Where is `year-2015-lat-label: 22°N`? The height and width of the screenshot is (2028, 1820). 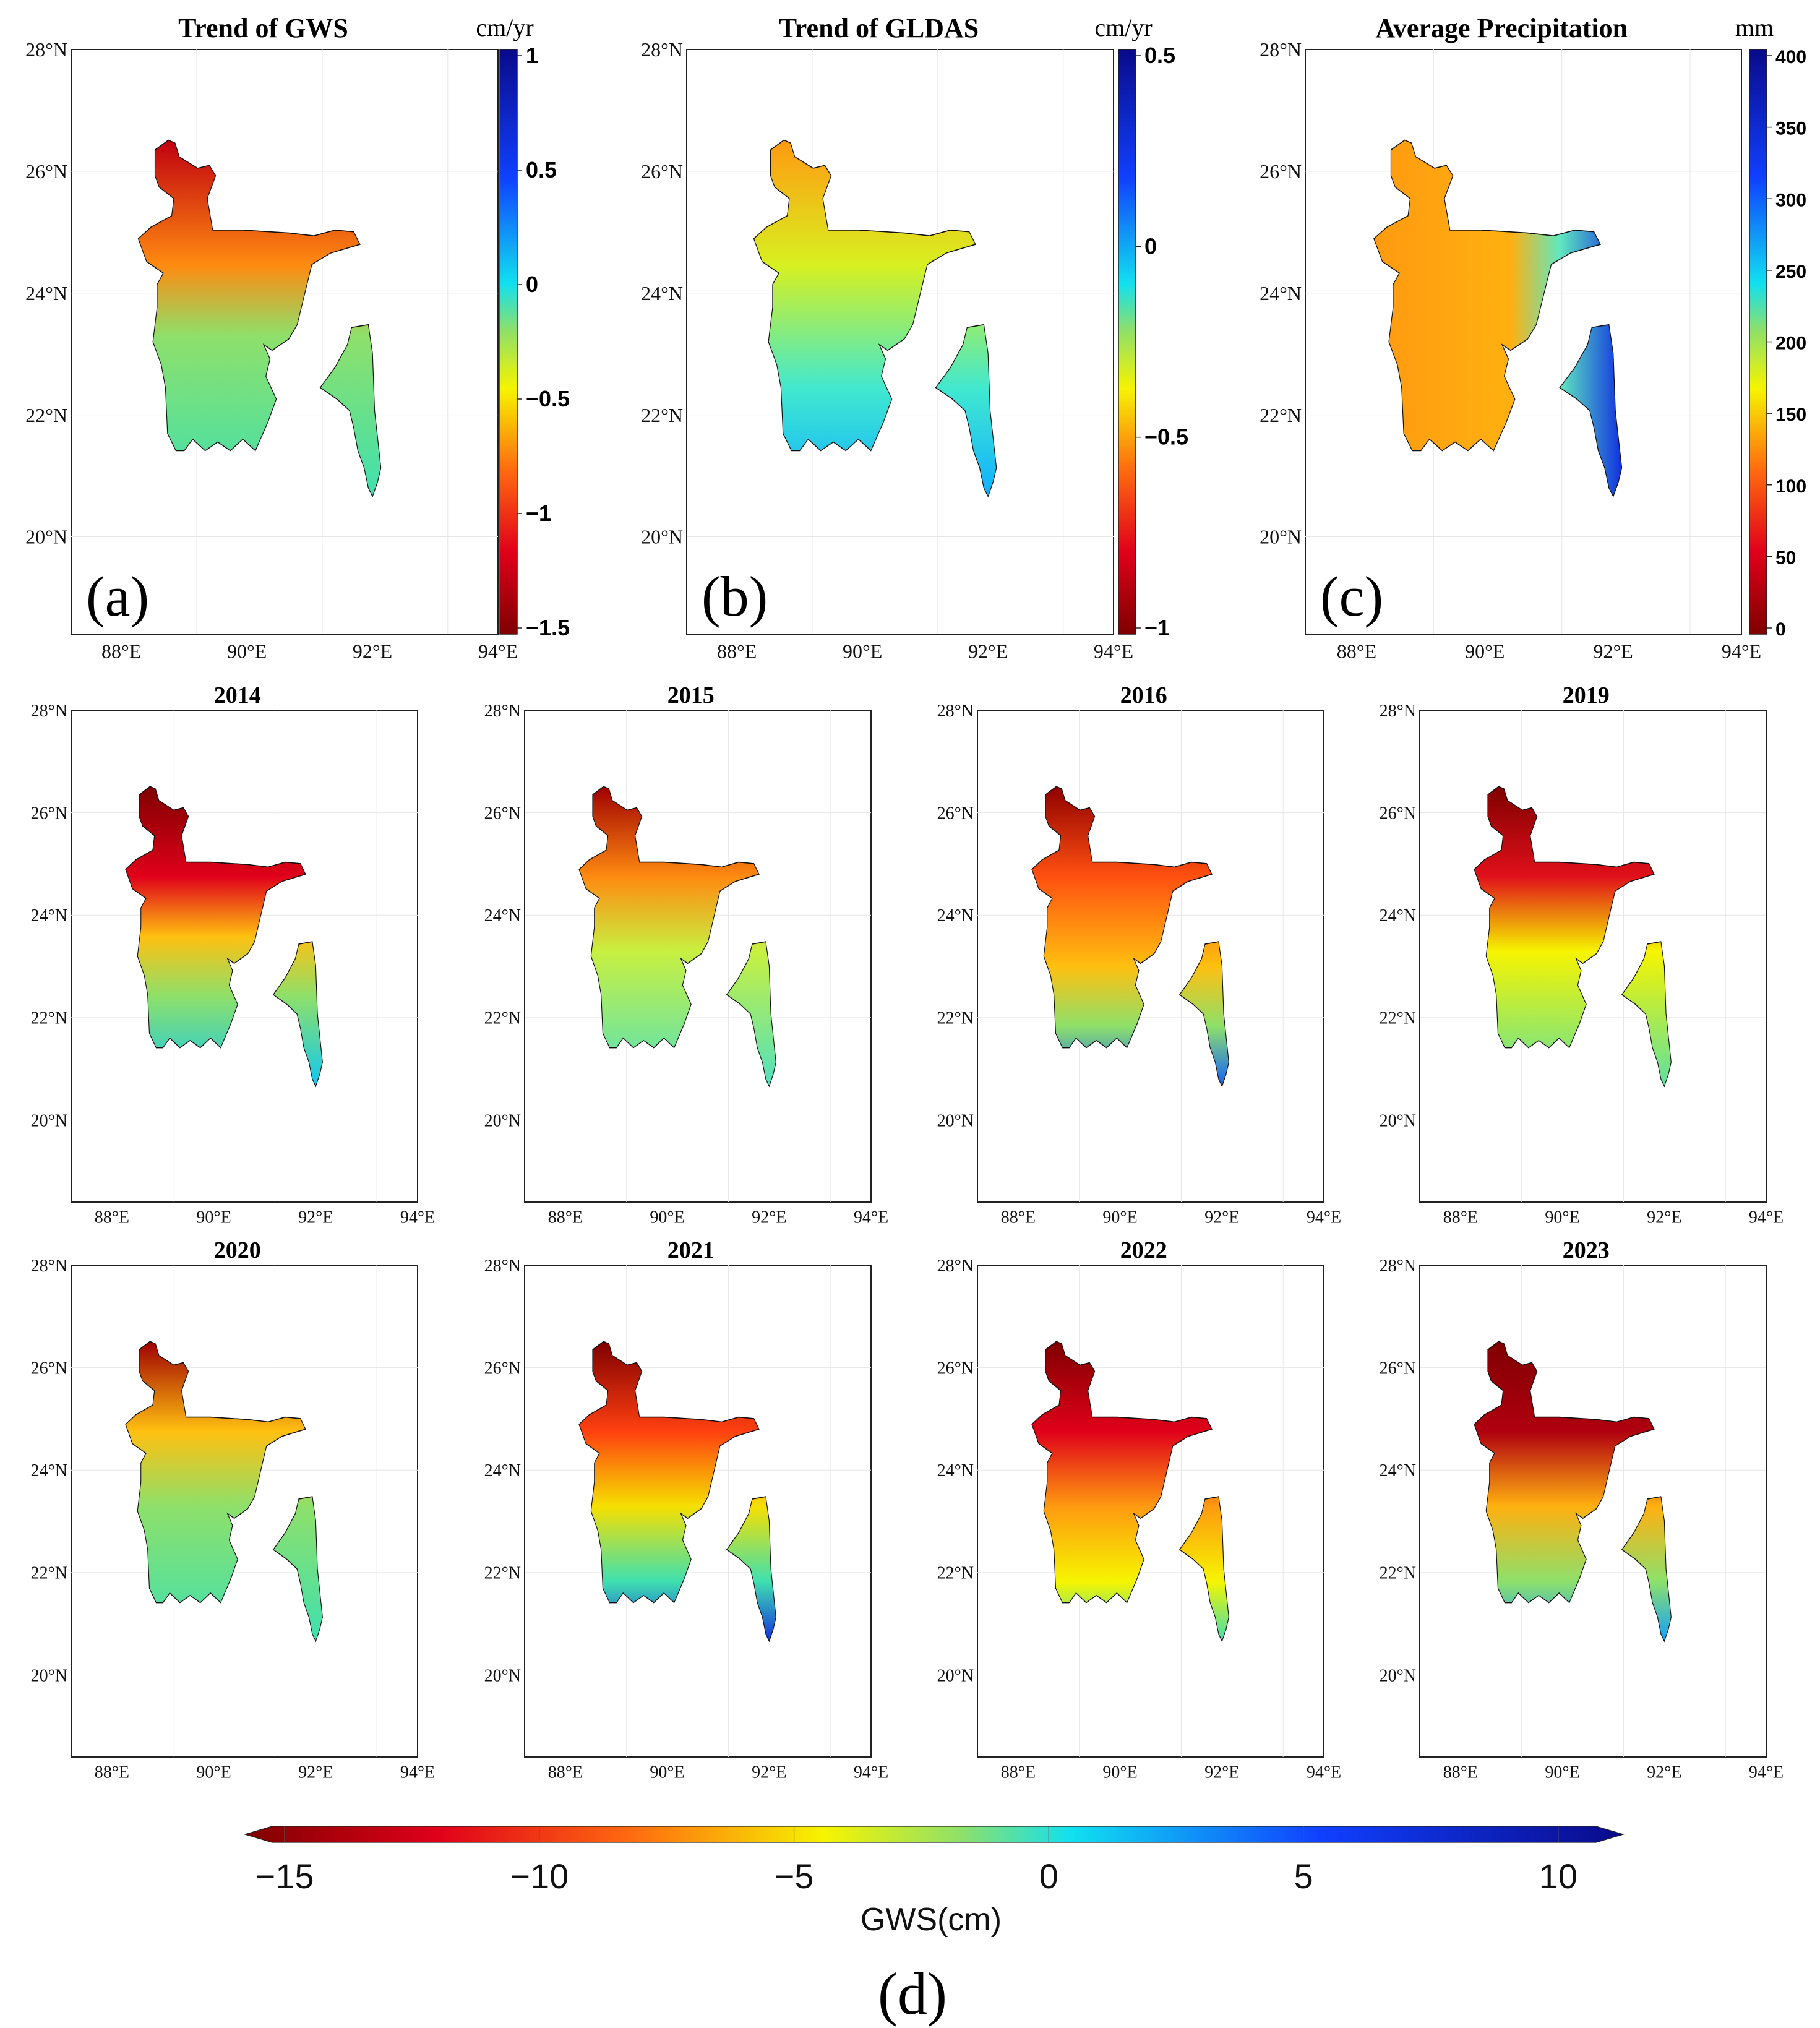 year-2015-lat-label: 22°N is located at coordinates (502, 1018).